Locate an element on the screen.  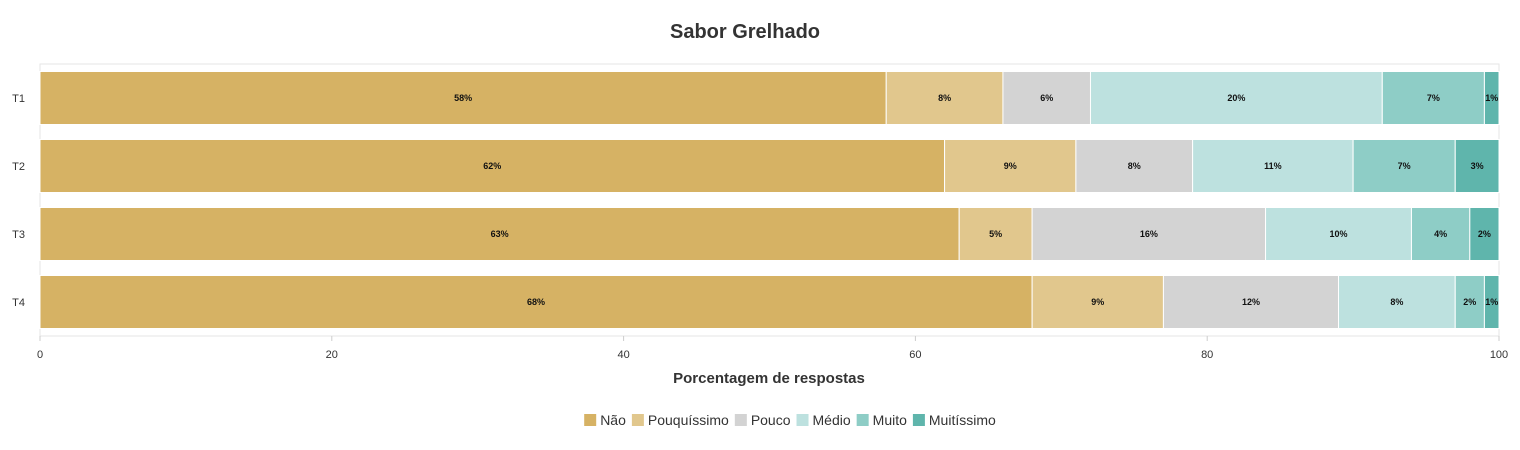
legend-item: Pouquíssimo is located at coordinates (680, 420).